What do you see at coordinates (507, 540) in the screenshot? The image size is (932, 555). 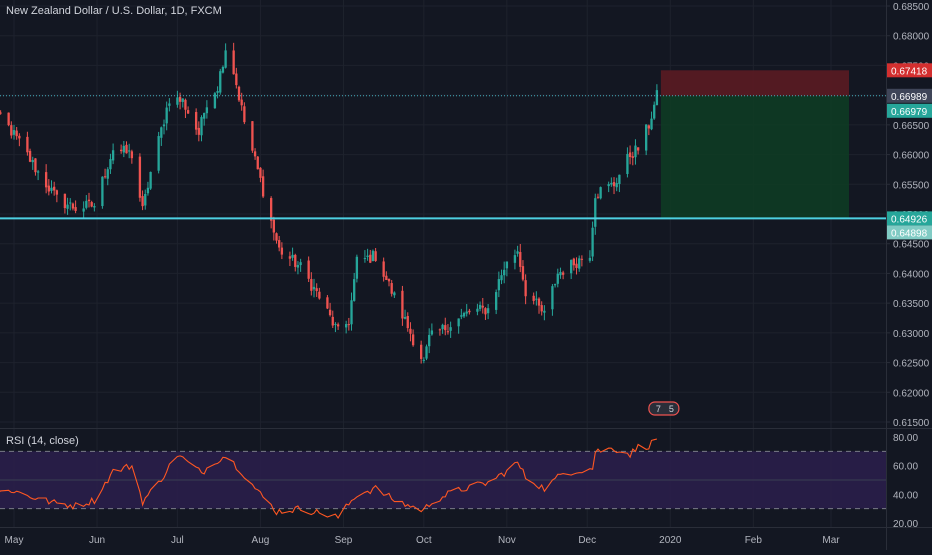 I see `time-tick-label: Nov` at bounding box center [507, 540].